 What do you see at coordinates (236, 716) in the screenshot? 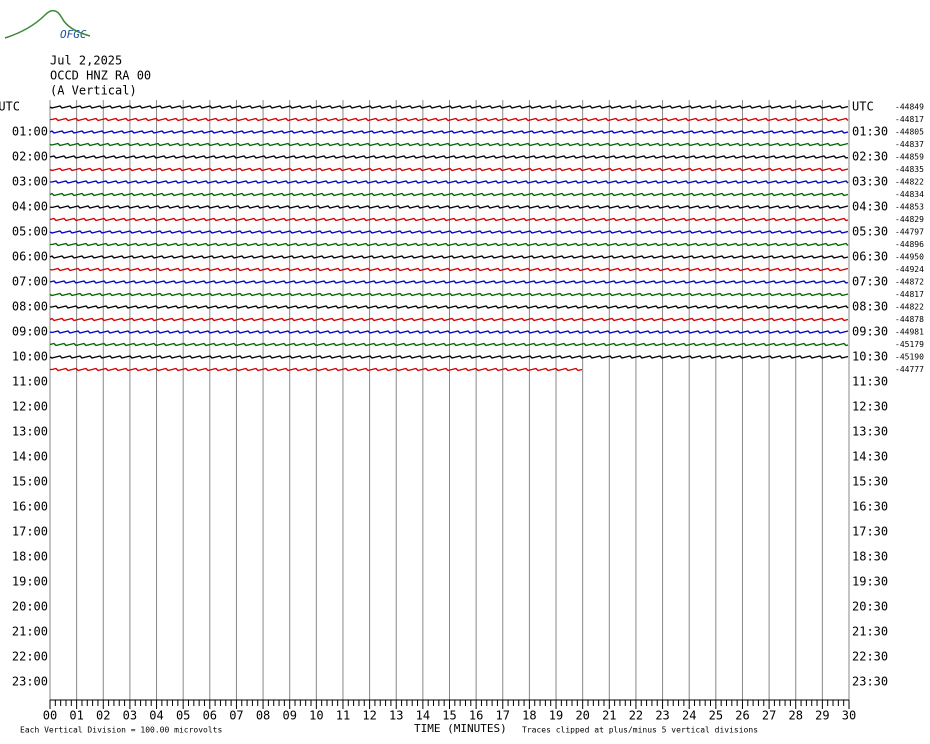
I see `x-tick-label: 07` at bounding box center [236, 716].